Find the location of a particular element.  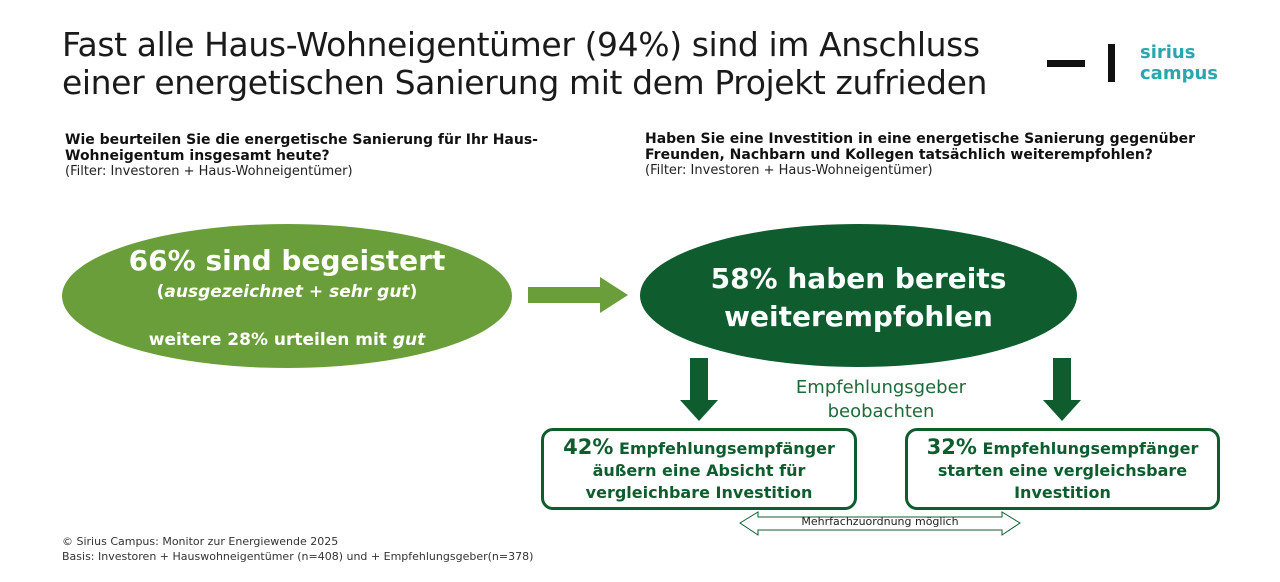

logo-line-2: campus is located at coordinates (1179, 73).